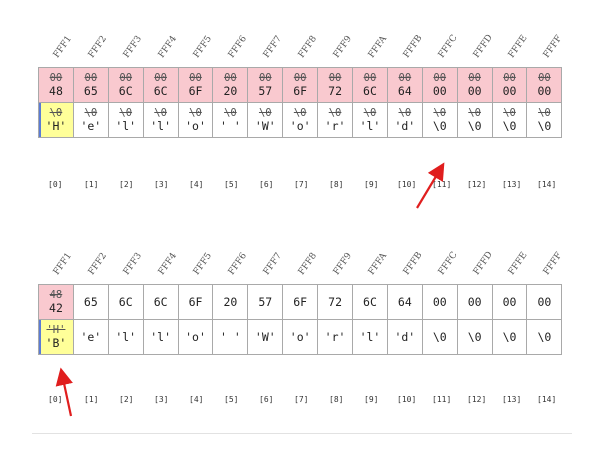 The image size is (600, 469). What do you see at coordinates (230, 120) in the screenshot?
I see `char-cell: \0 ' '` at bounding box center [230, 120].